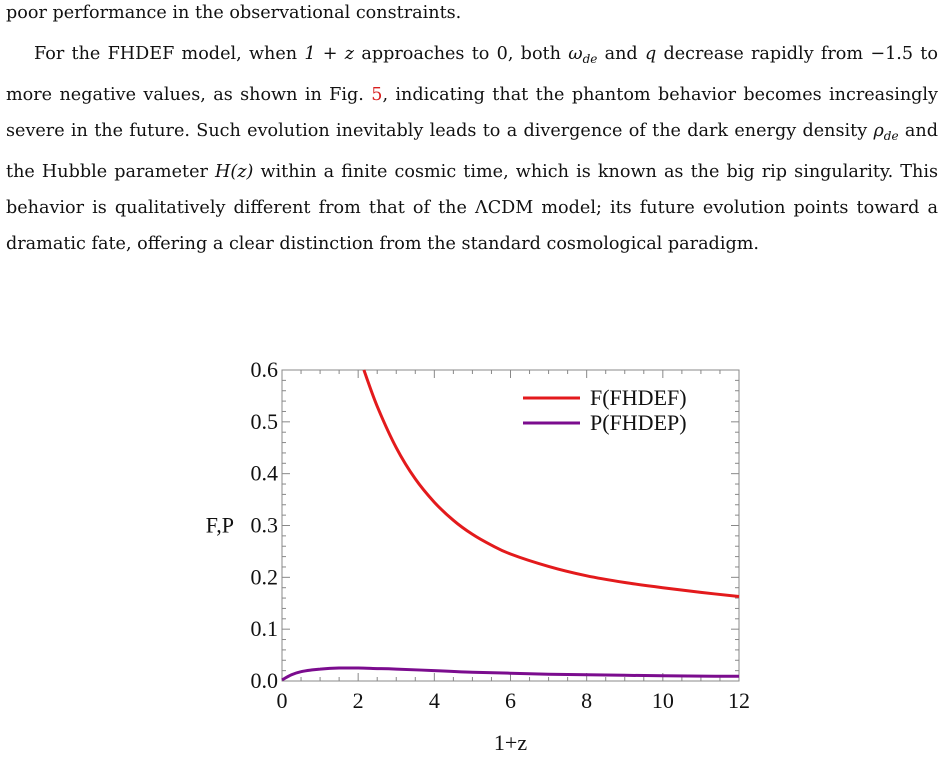  Describe the element at coordinates (434, 700) in the screenshot. I see `x-tick-label: 4` at that location.